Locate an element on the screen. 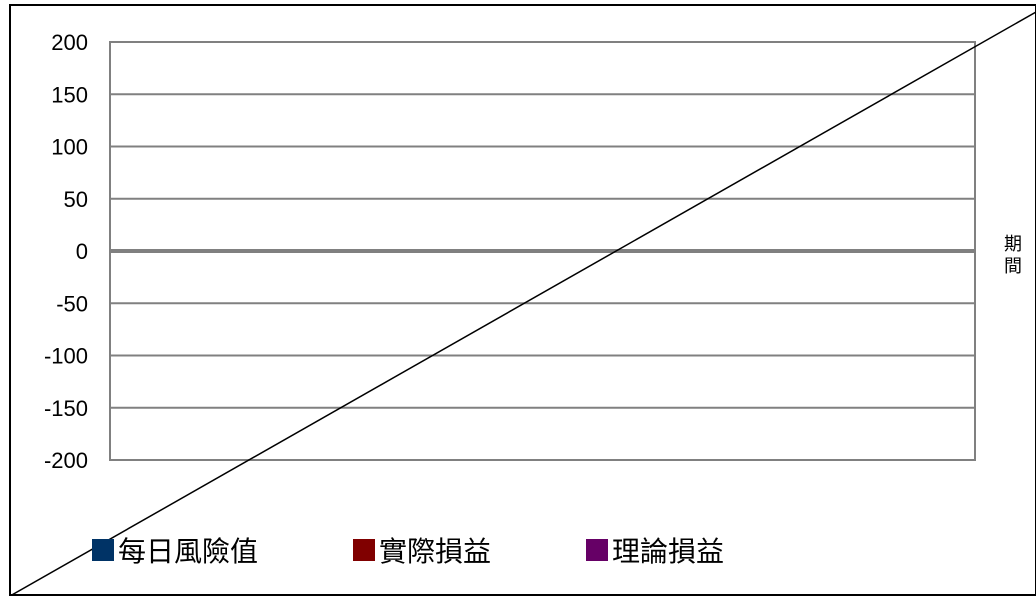 The height and width of the screenshot is (596, 1036). y-tick-label: -200 is located at coordinates (66, 460).